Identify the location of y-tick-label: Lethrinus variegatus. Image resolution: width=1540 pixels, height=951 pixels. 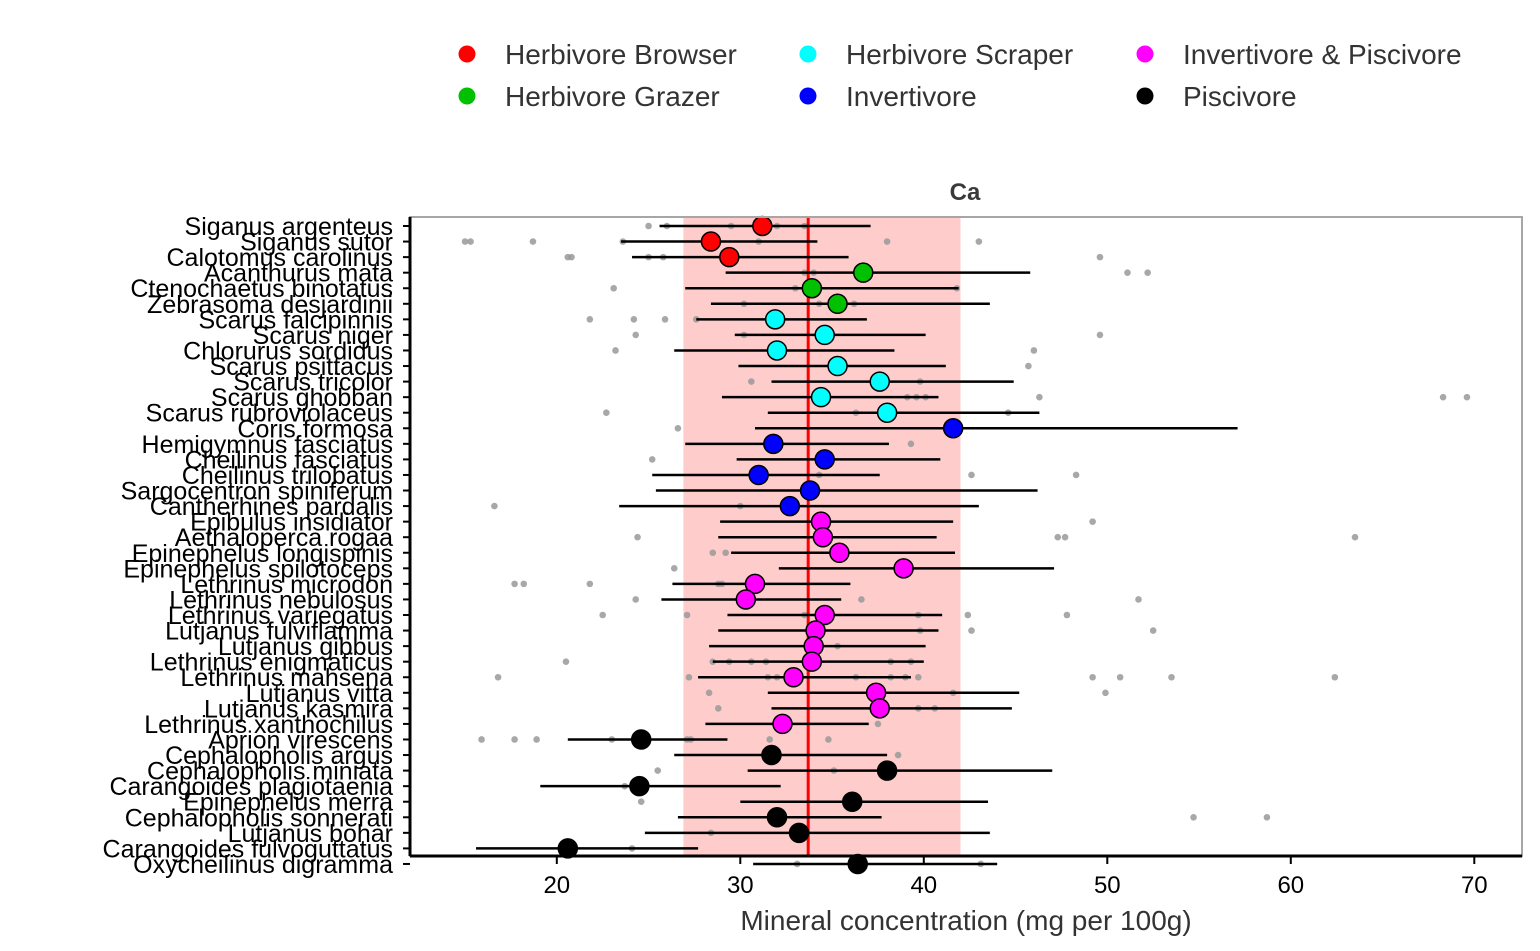
(280, 616).